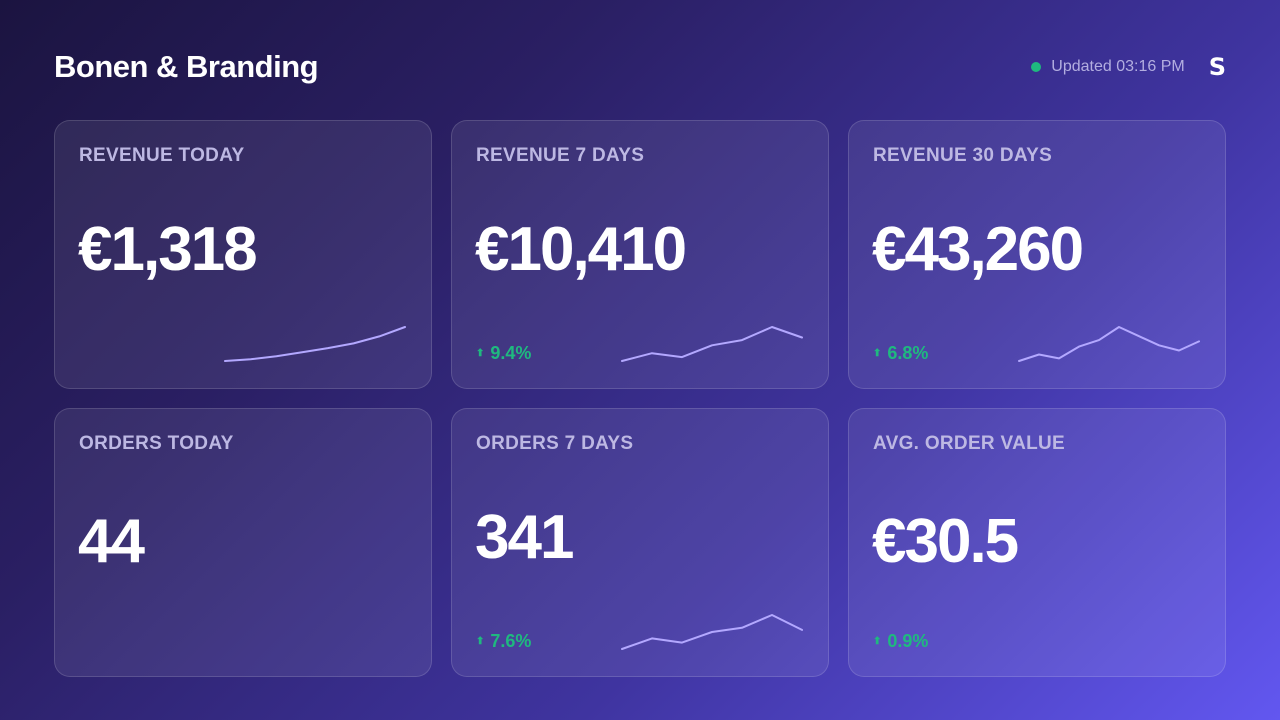 This screenshot has width=1280, height=720. Describe the element at coordinates (524, 537) in the screenshot. I see `kpi-value: 341` at that location.